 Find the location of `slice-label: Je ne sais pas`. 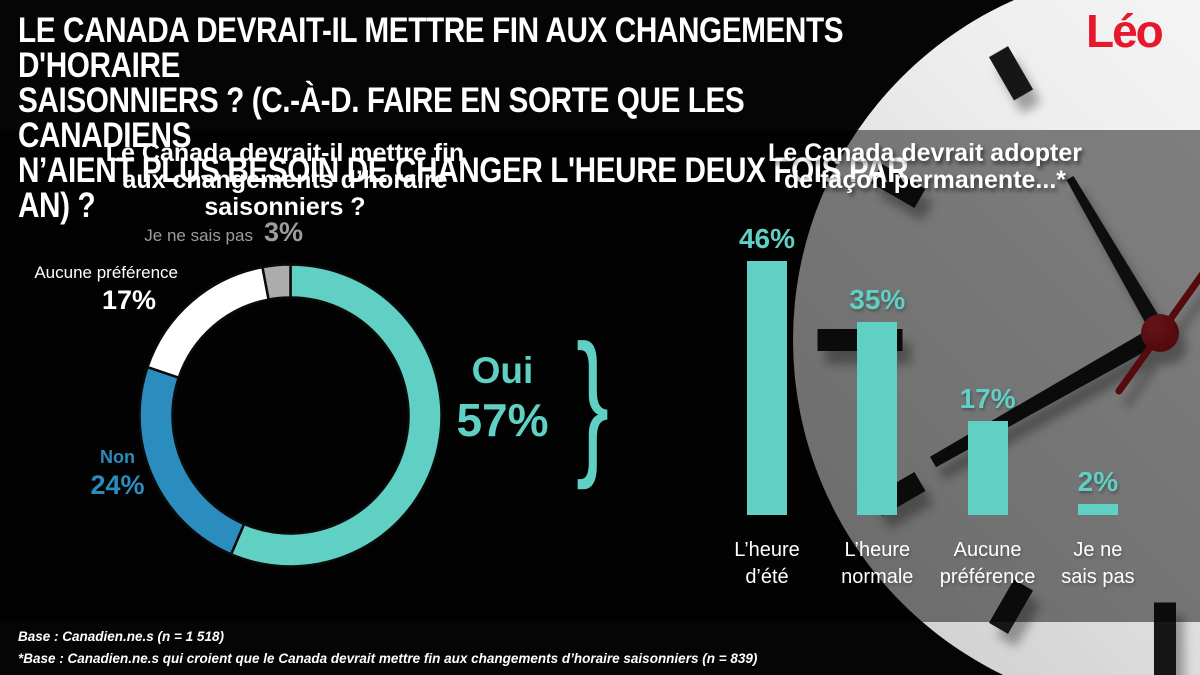

slice-label: Je ne sais pas is located at coordinates (198, 235).